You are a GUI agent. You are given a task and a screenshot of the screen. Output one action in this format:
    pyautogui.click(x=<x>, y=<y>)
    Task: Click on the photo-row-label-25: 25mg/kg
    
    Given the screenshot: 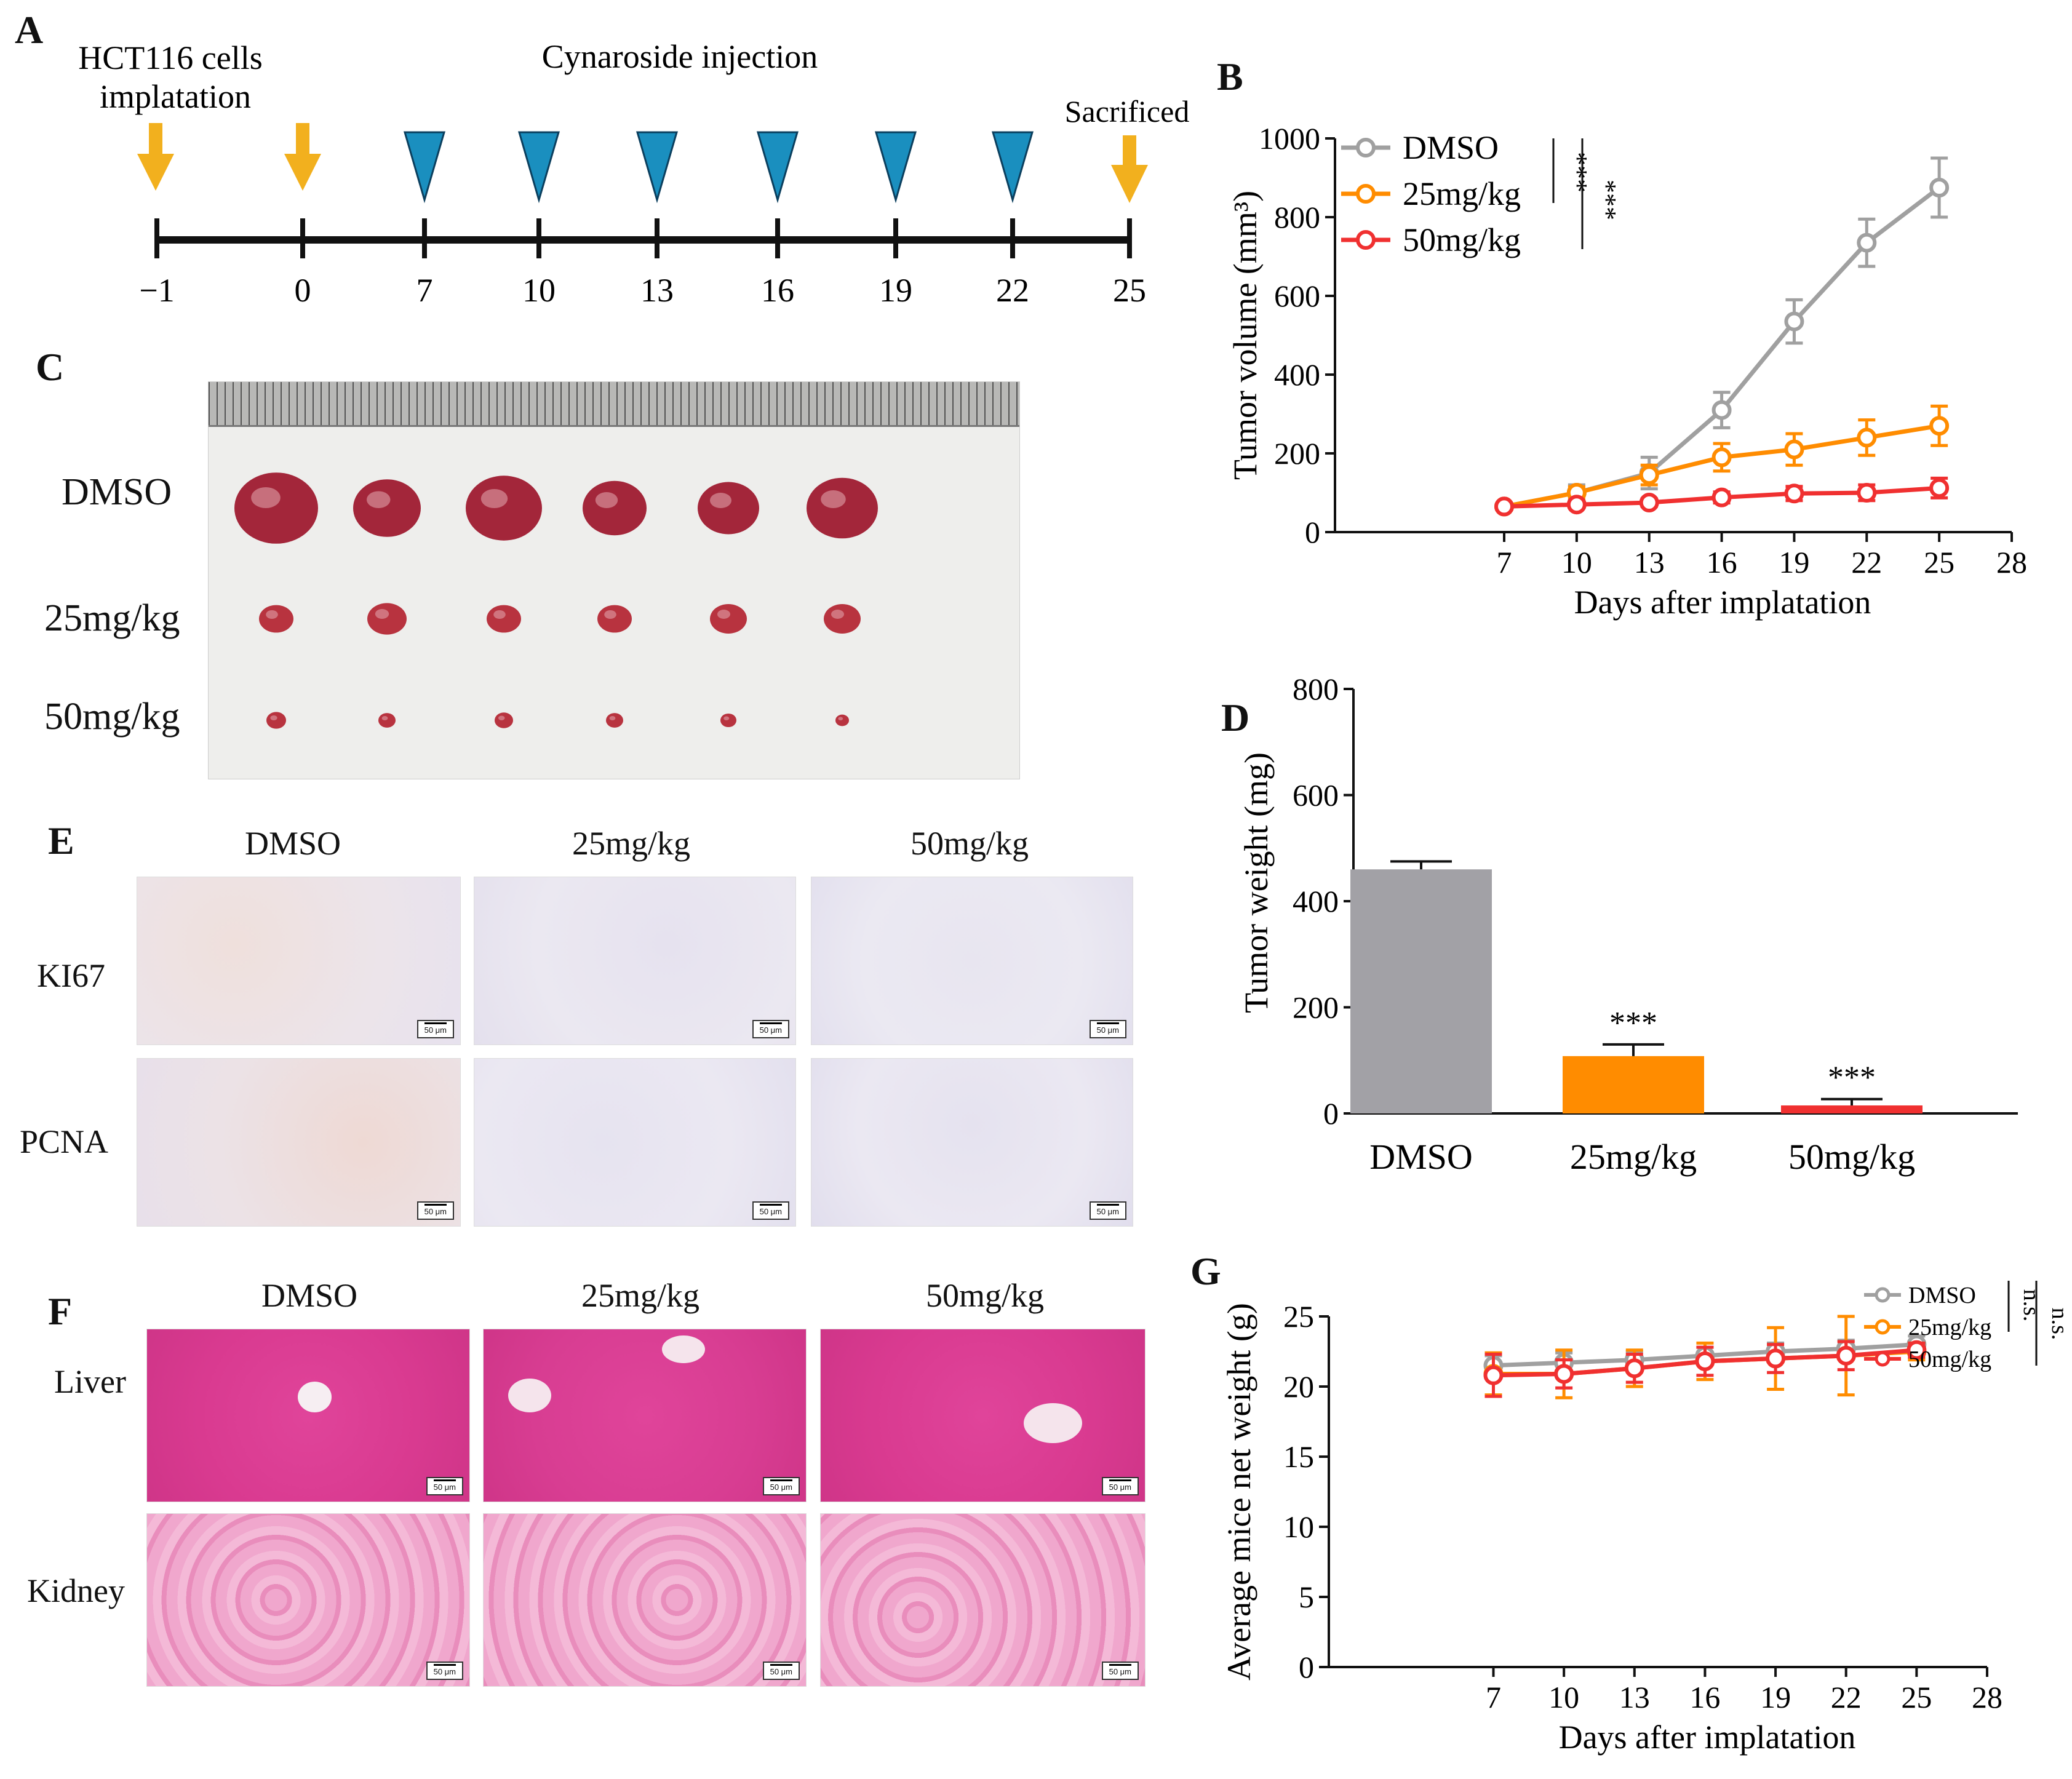 What is the action you would take?
    pyautogui.click(x=112, y=618)
    